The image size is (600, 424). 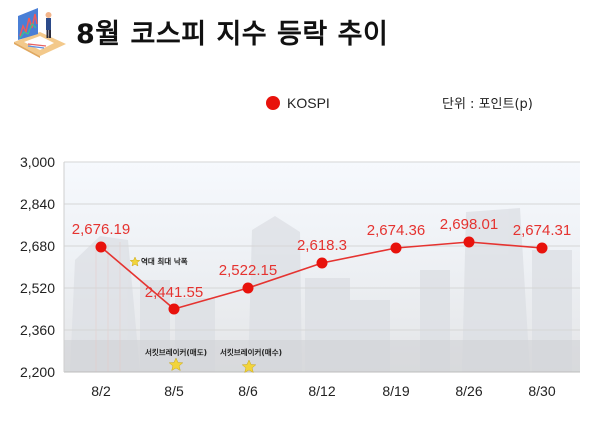 I want to click on x-tick: 8/2, so click(x=101, y=391).